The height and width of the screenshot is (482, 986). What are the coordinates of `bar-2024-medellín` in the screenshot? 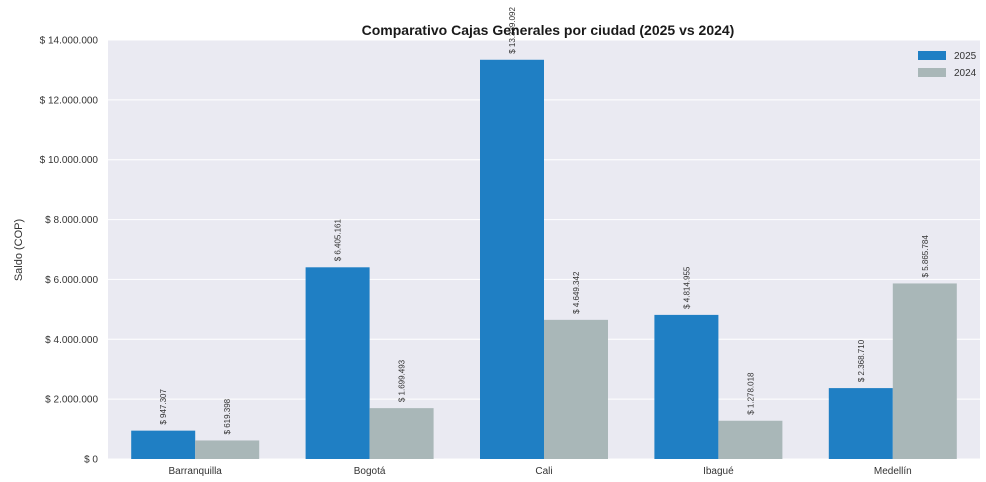 It's located at (924, 371).